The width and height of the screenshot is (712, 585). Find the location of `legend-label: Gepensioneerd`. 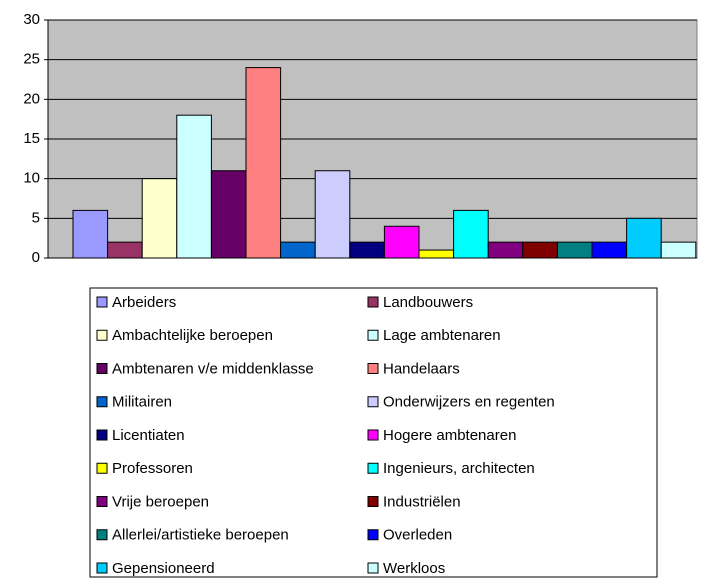

legend-label: Gepensioneerd is located at coordinates (163, 568).